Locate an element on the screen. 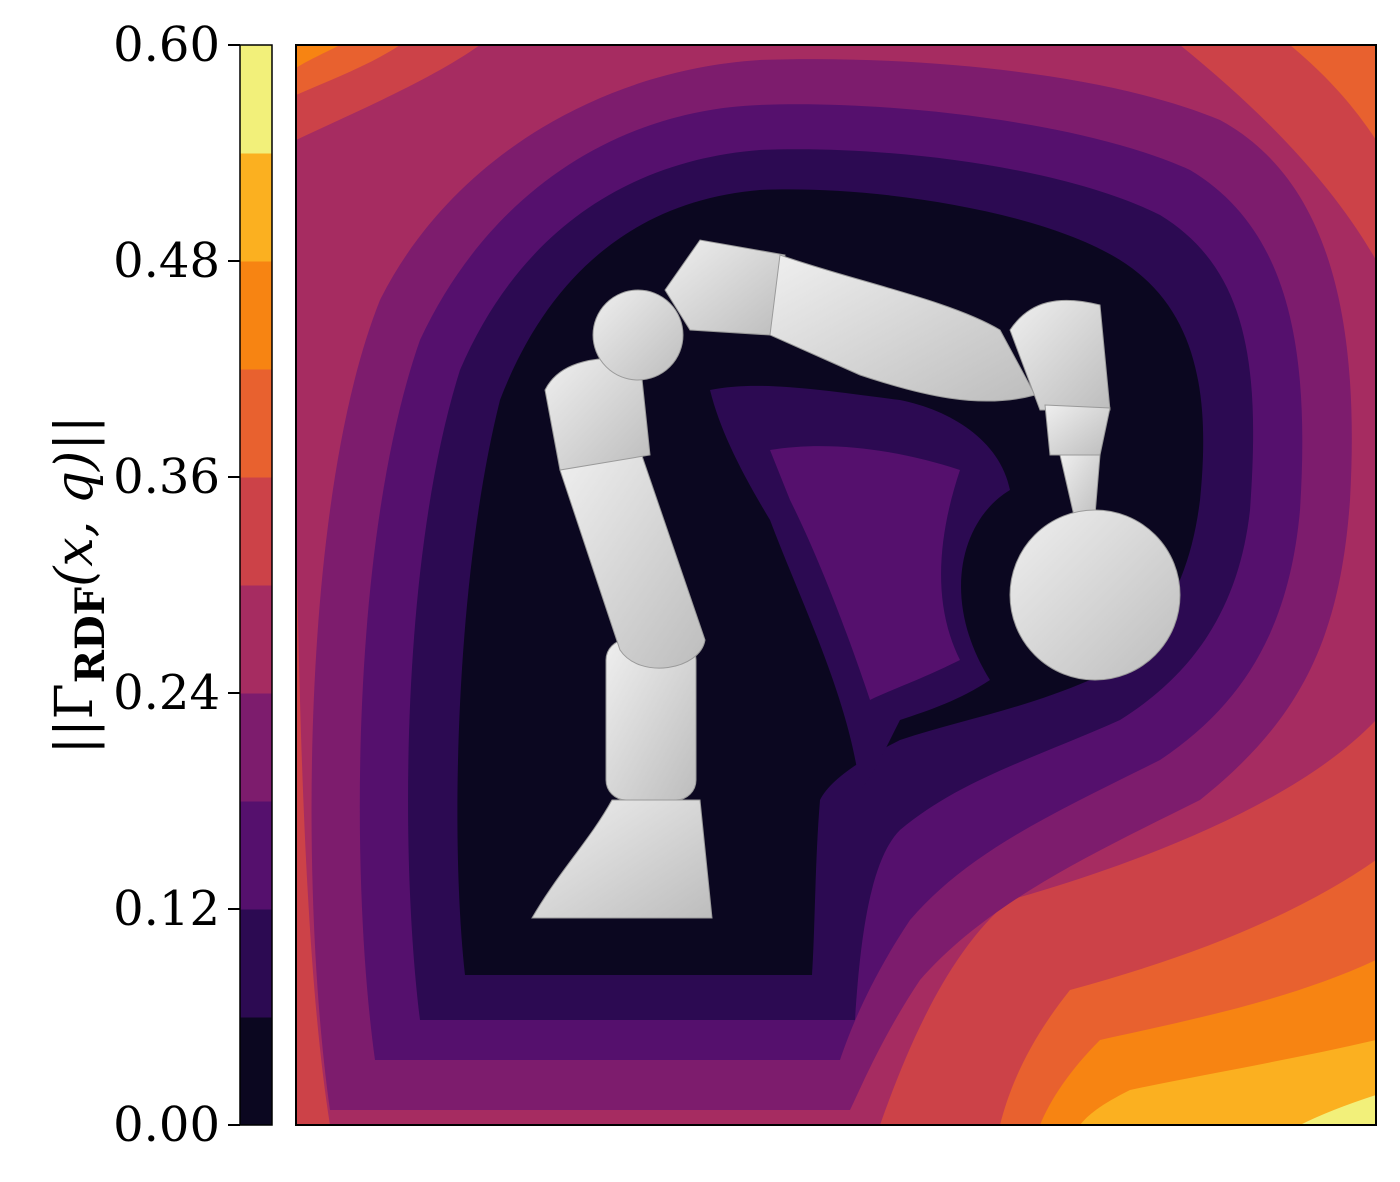  colorbar-tick-label-5: 0.60 is located at coordinates (166, 45).